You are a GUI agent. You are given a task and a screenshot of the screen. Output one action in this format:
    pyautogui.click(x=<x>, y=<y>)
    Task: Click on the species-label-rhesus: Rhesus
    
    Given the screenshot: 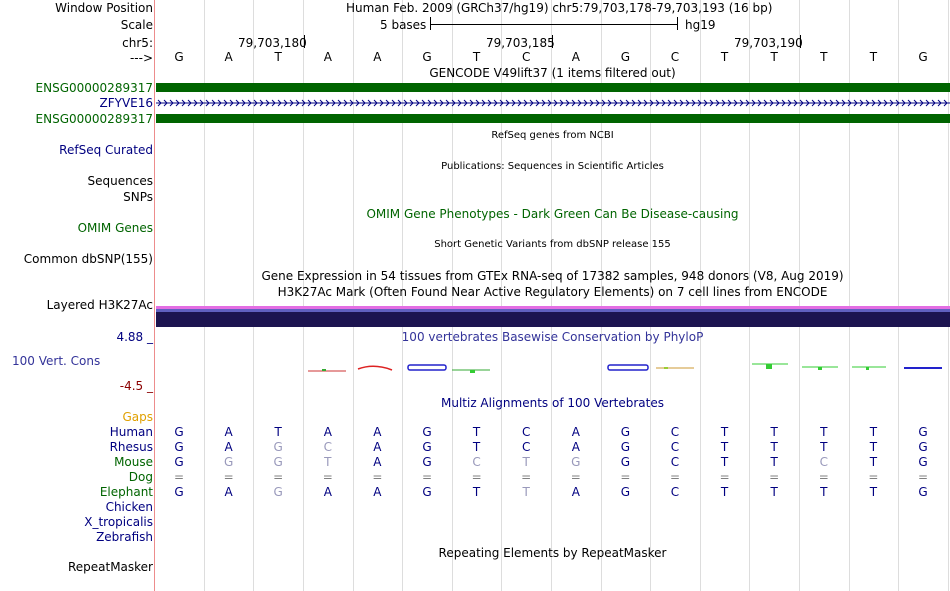 What is the action you would take?
    pyautogui.click(x=131, y=447)
    